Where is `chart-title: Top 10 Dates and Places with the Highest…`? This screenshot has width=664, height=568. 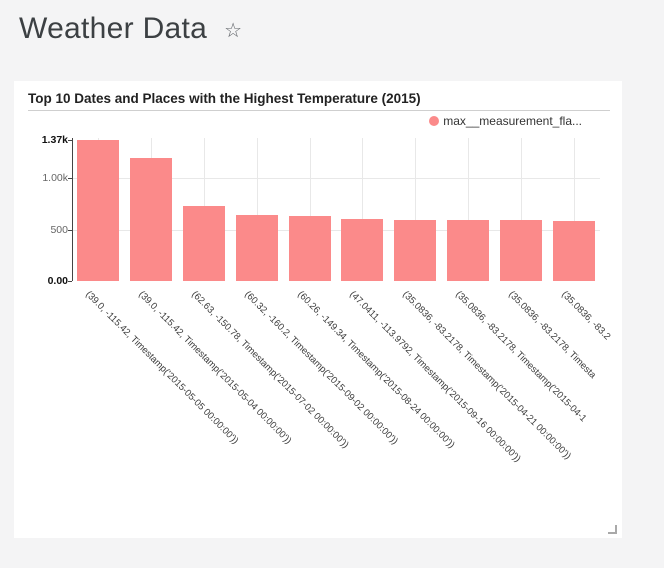 chart-title: Top 10 Dates and Places with the Highest… is located at coordinates (224, 98).